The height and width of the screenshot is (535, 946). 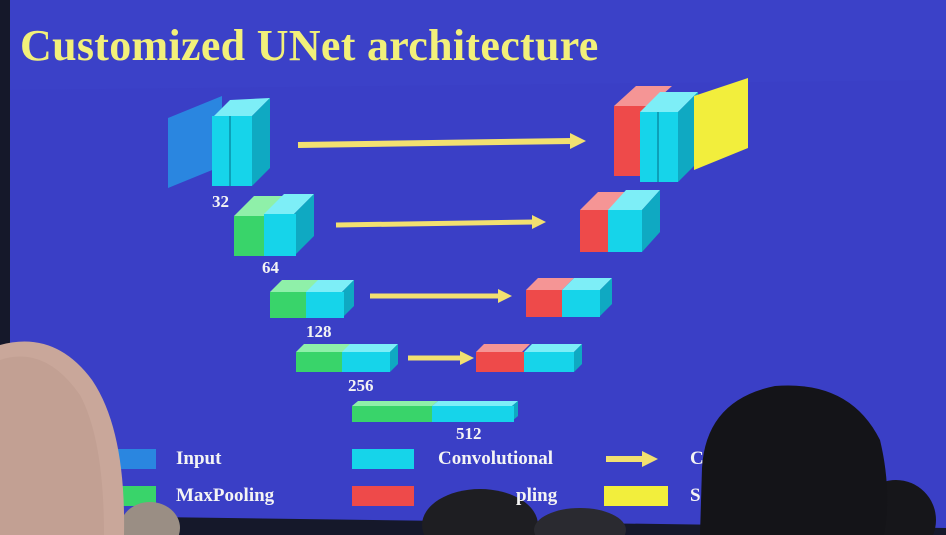 What do you see at coordinates (220, 201) in the screenshot?
I see `channel-label-32: 32` at bounding box center [220, 201].